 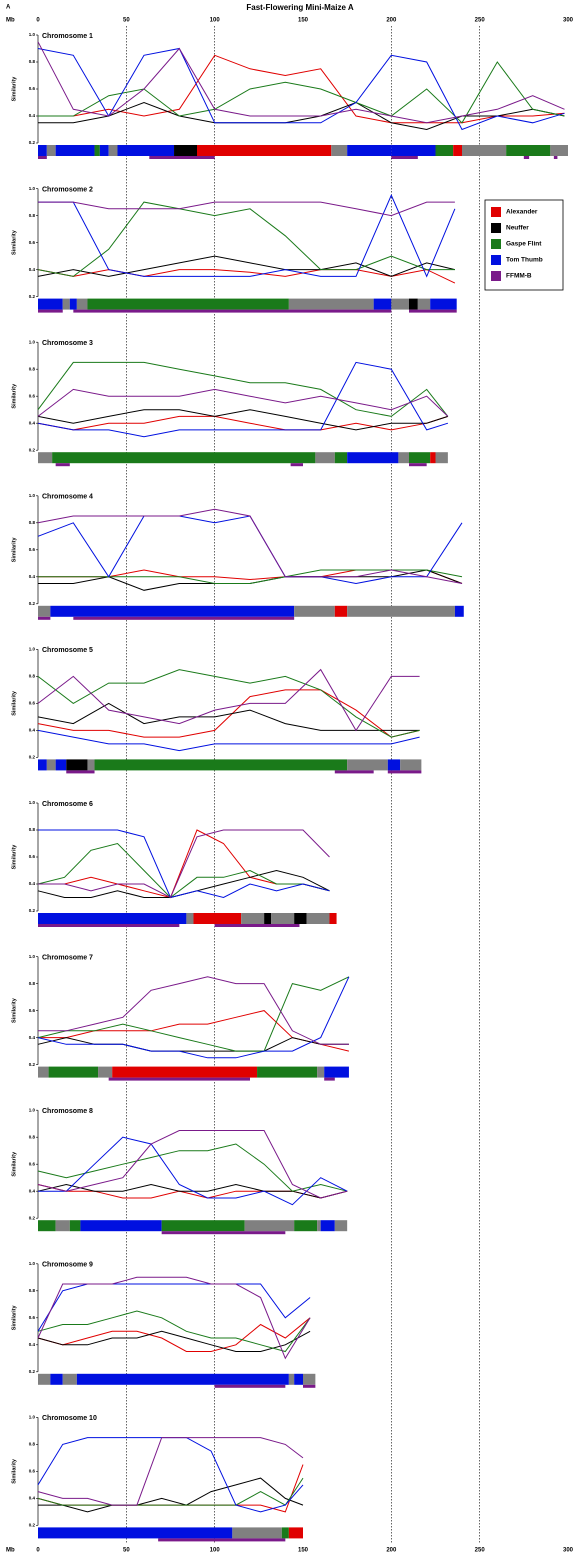 I want to click on legend-label: Neuffer, so click(x=517, y=228).